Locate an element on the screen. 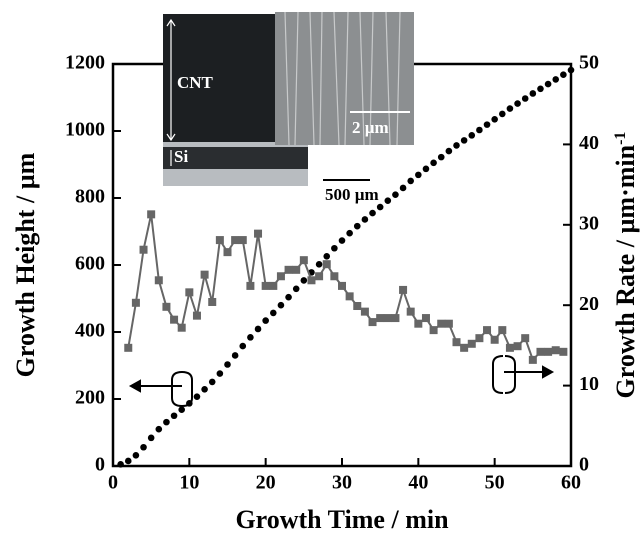 Image resolution: width=642 pixels, height=537 pixels. x-tick-label: 40 is located at coordinates (418, 483).